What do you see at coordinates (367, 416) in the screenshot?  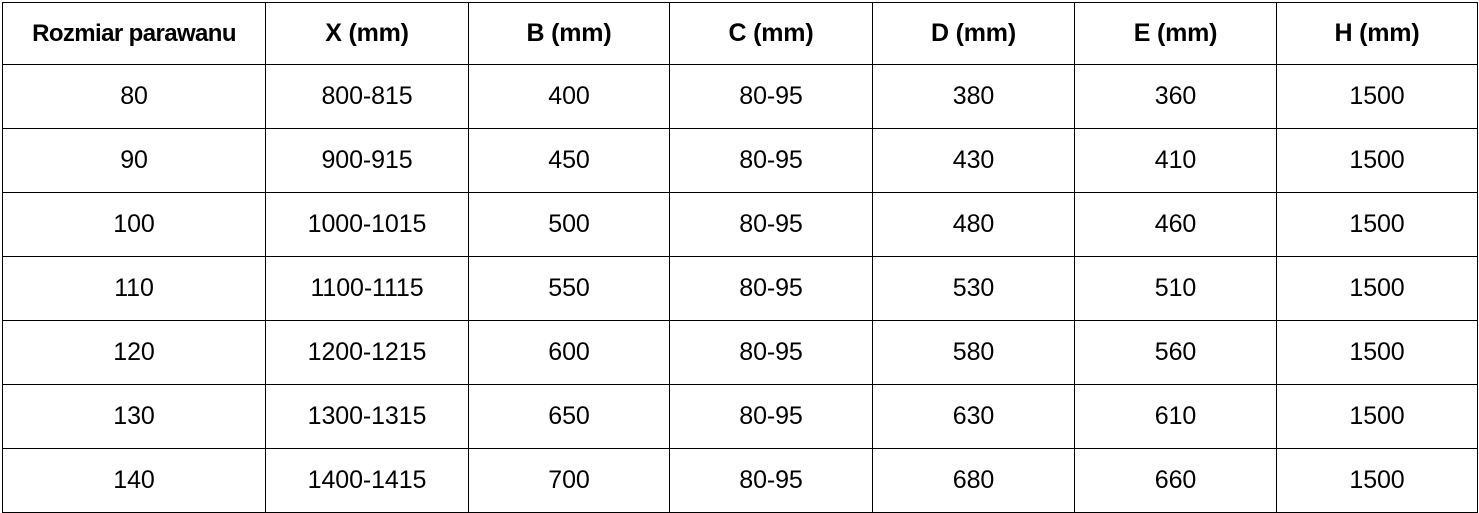 I see `cell-x: 1300-1315` at bounding box center [367, 416].